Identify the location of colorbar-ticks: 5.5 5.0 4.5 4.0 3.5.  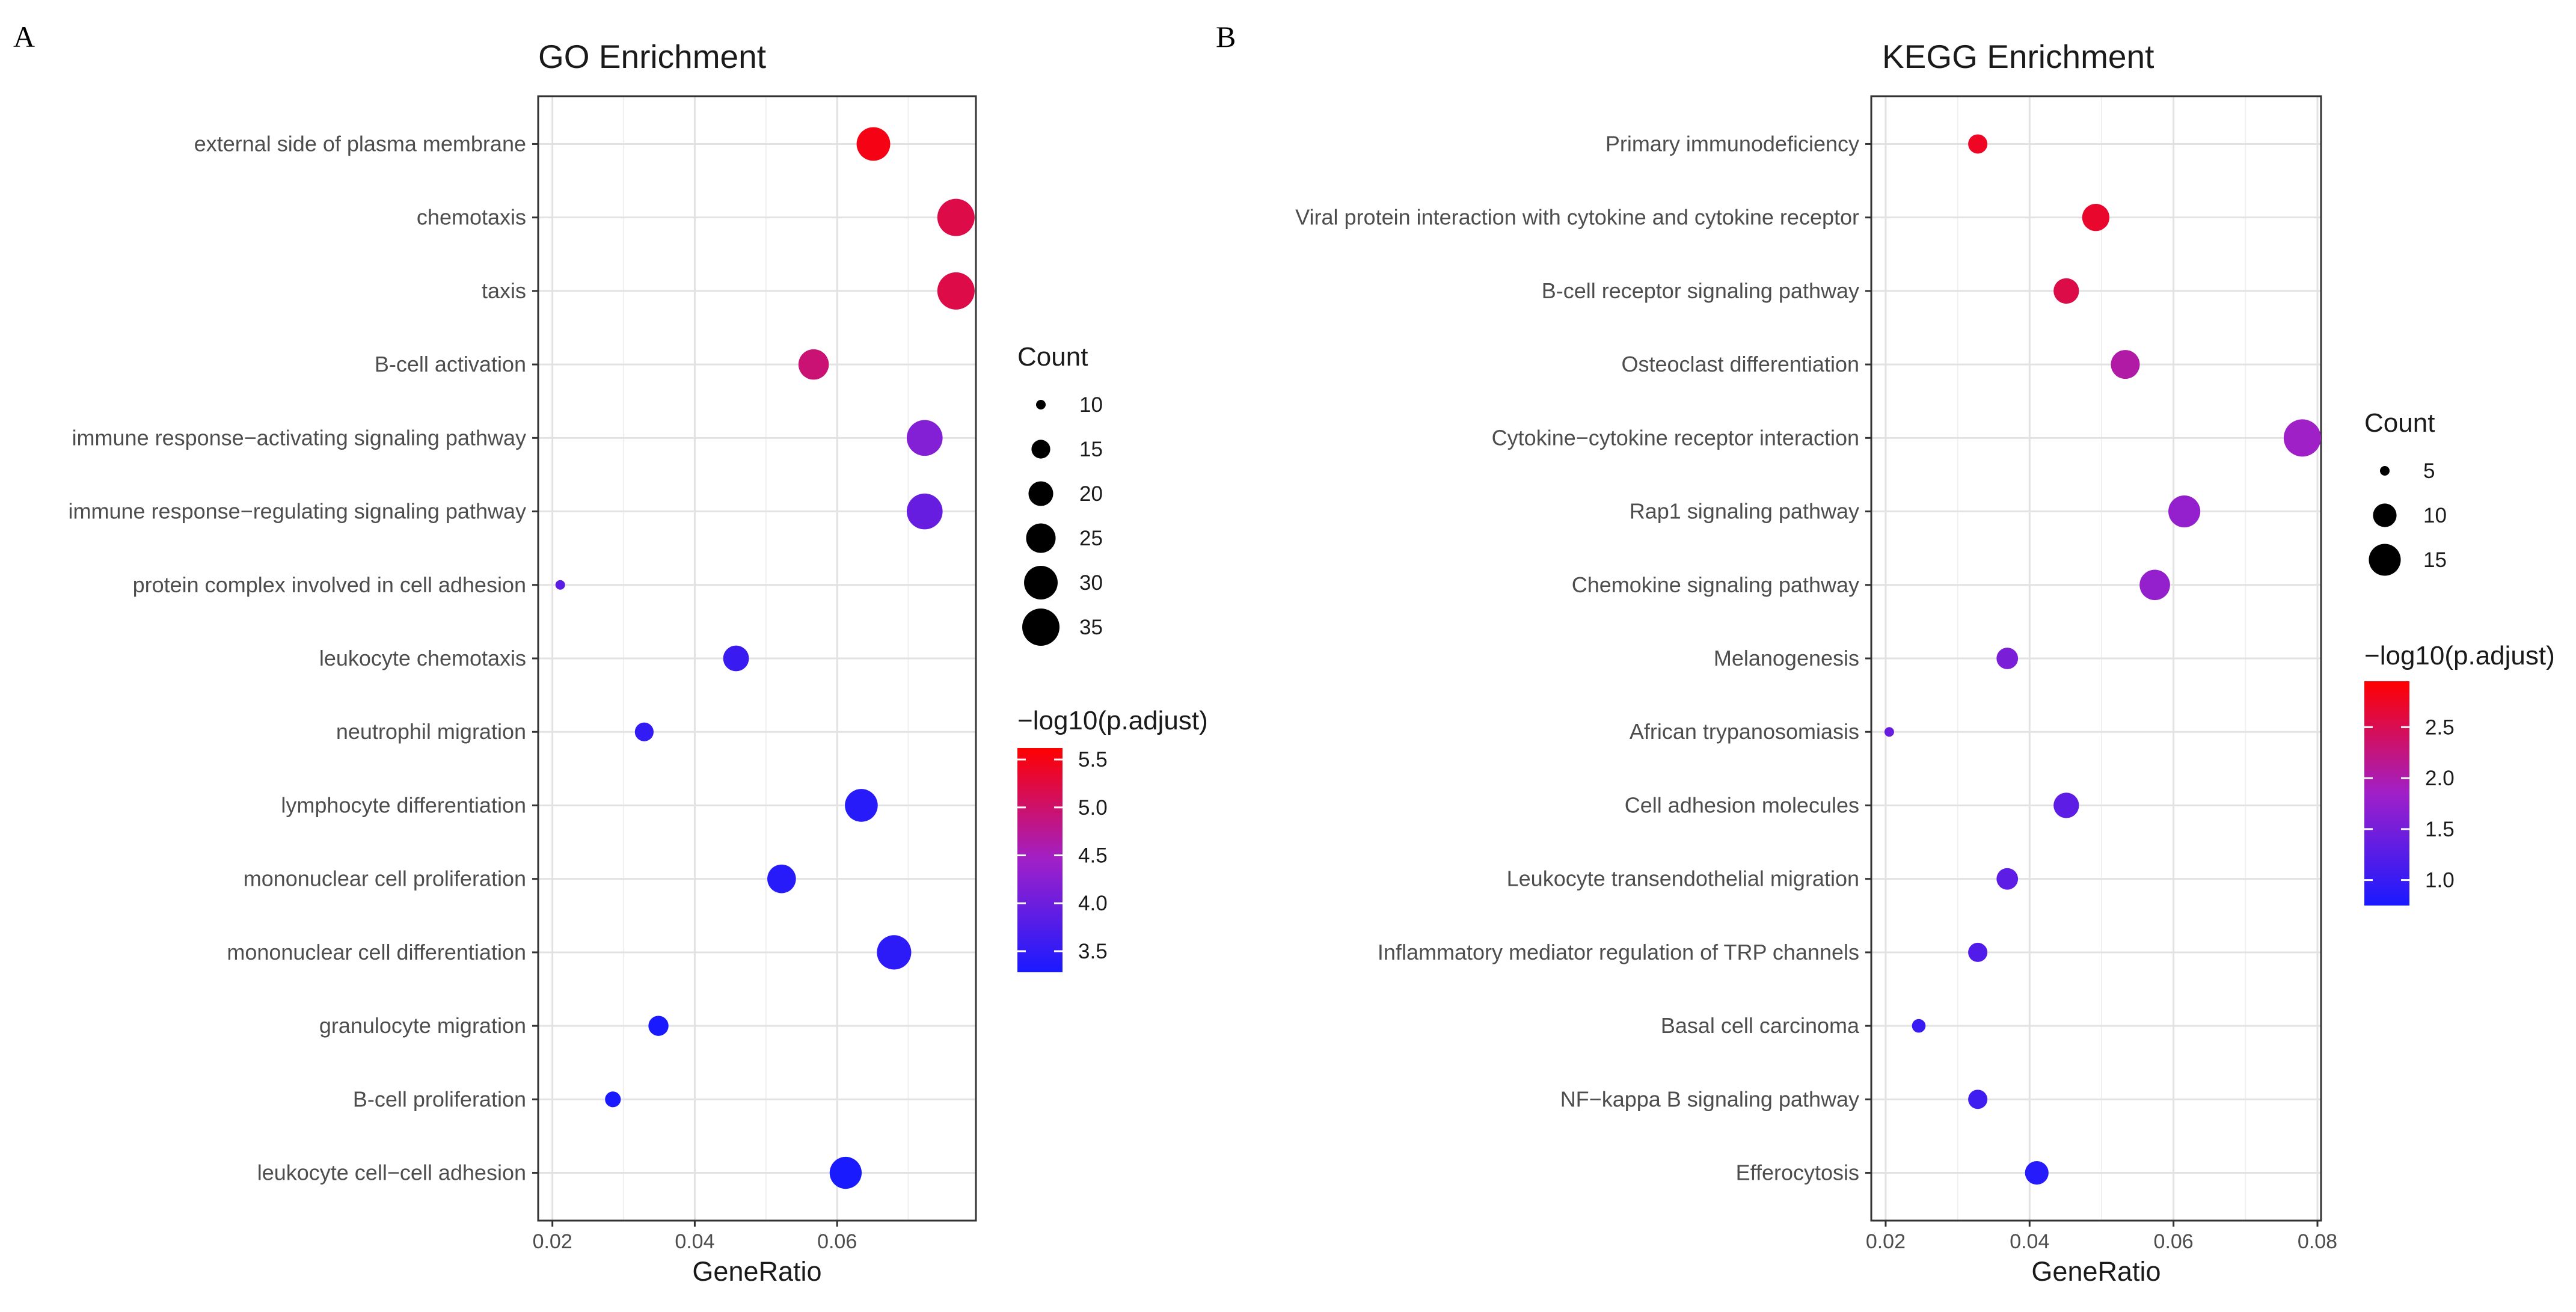
(1062, 855).